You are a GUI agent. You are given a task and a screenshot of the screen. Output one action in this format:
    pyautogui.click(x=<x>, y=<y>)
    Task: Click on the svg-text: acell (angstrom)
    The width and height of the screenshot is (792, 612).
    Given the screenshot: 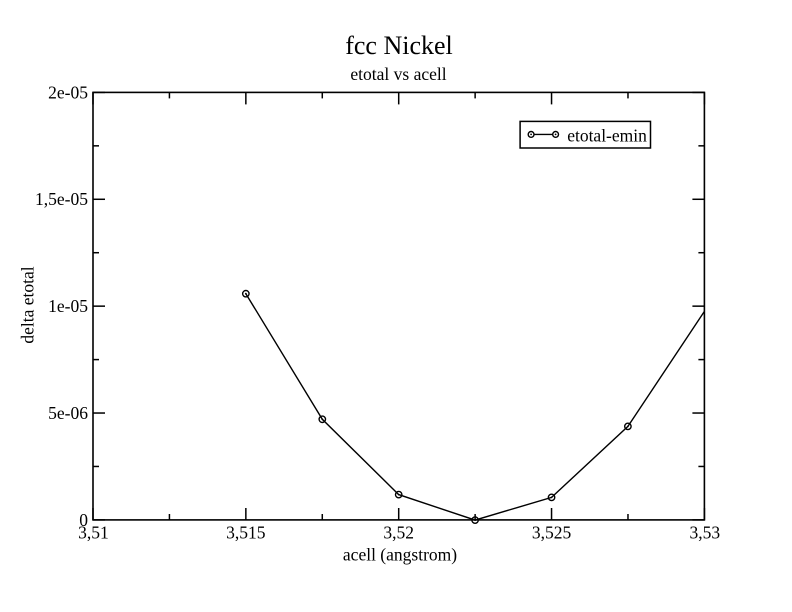 What is the action you would take?
    pyautogui.click(x=400, y=554)
    